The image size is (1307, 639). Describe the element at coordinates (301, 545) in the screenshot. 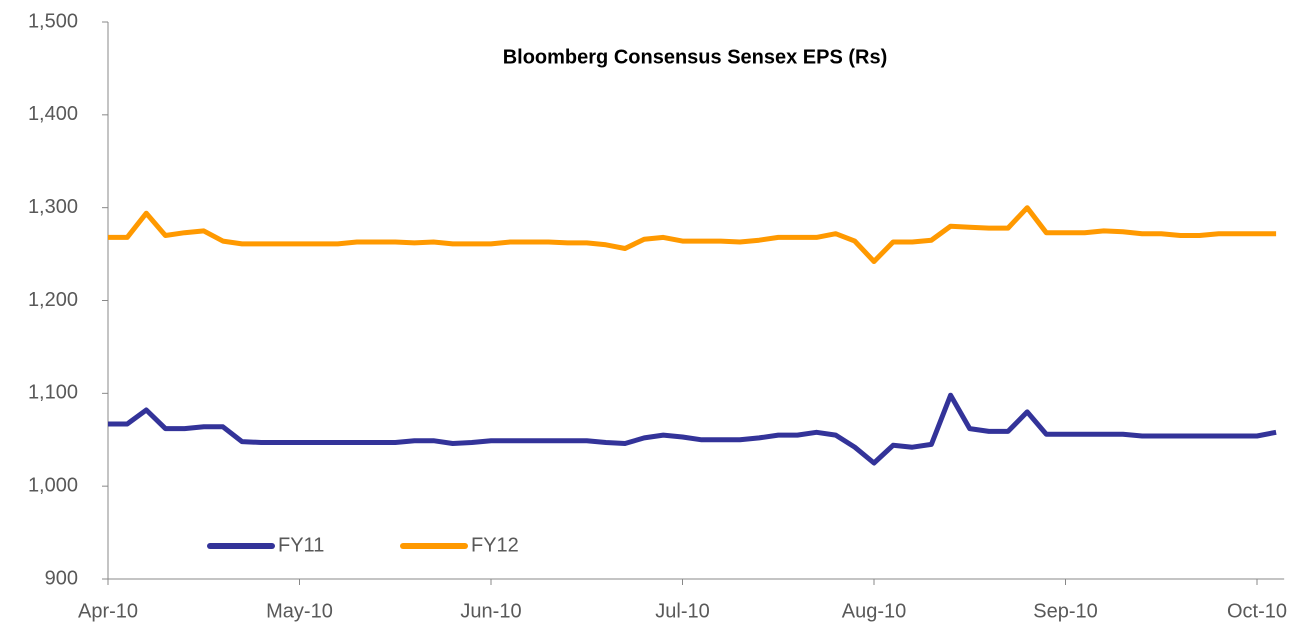

I see `legend-label: FY11` at that location.